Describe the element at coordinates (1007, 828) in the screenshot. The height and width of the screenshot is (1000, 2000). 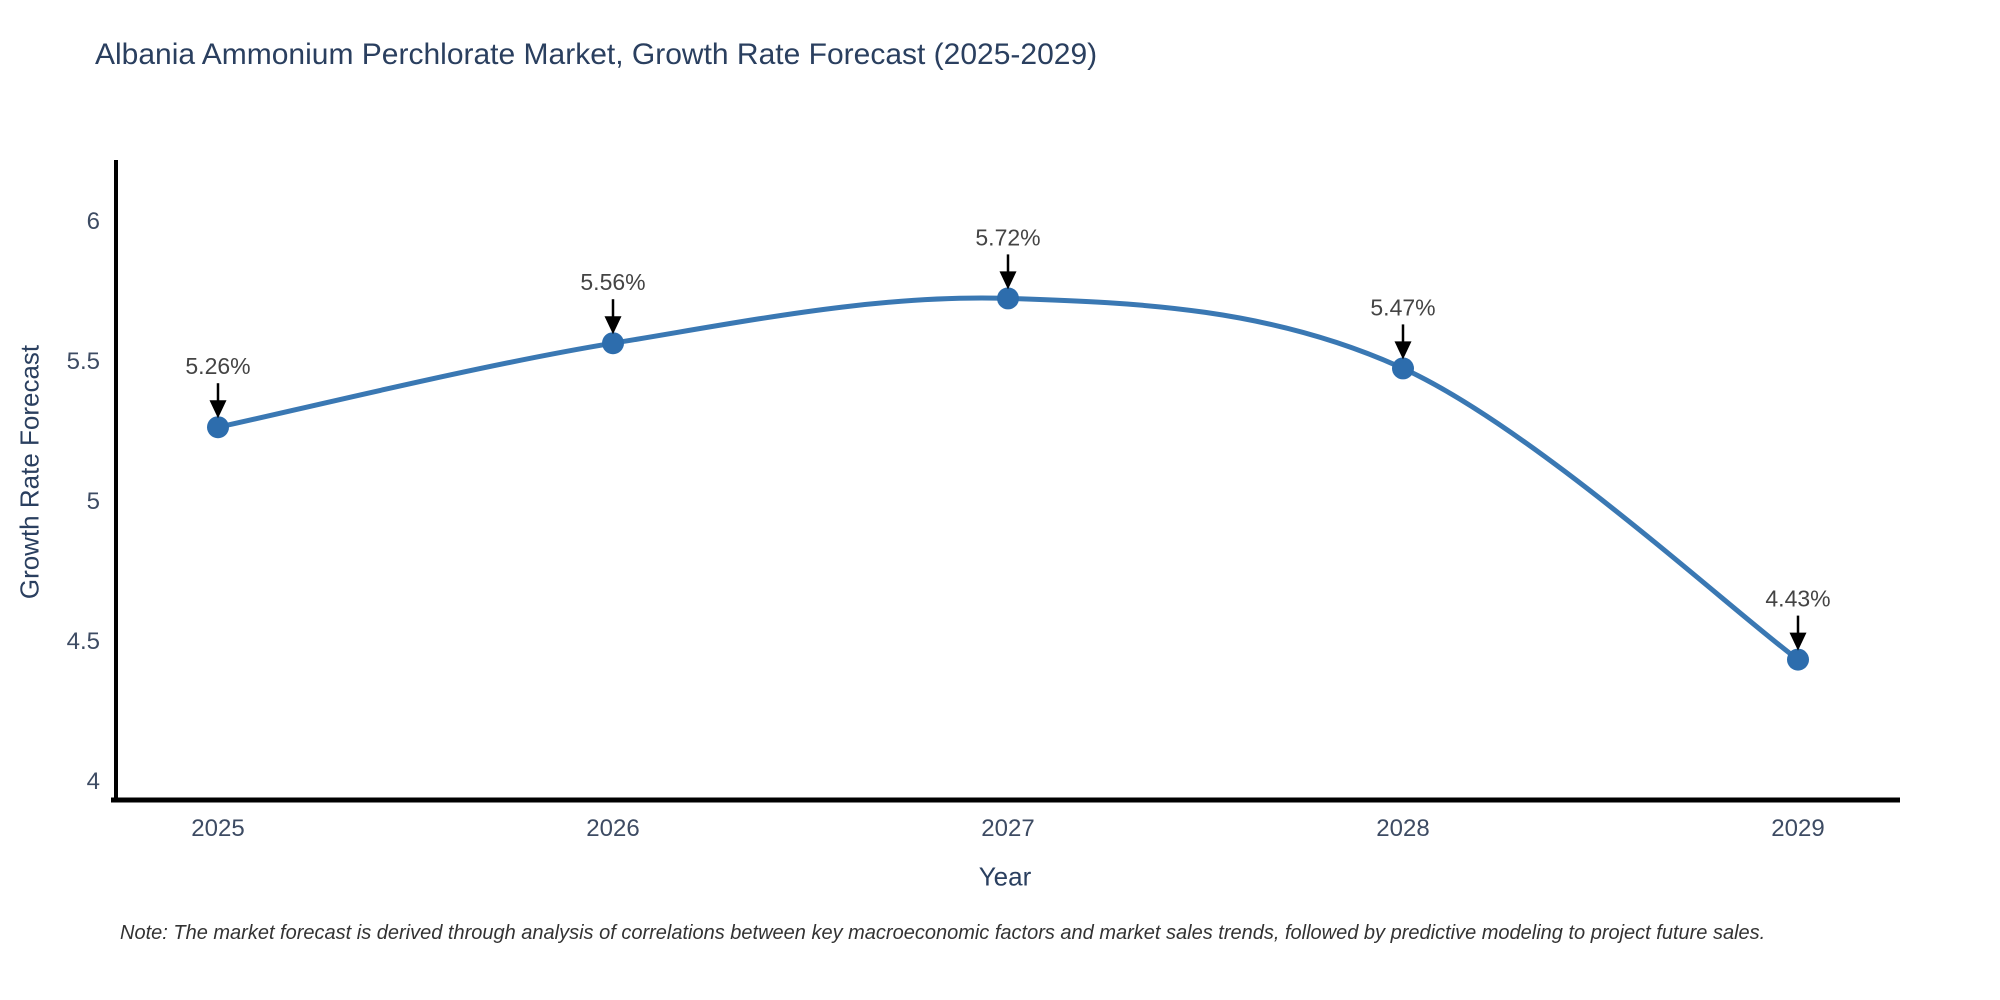
I see `x-tick-label: 2027` at that location.